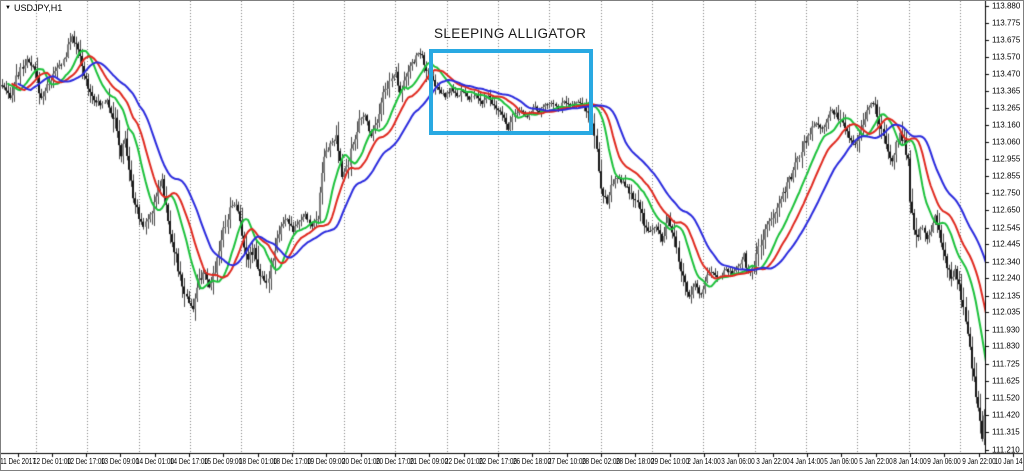 This screenshot has height=471, width=1024. What do you see at coordinates (1006, 125) in the screenshot?
I see `price-axis-label: 113.160` at bounding box center [1006, 125].